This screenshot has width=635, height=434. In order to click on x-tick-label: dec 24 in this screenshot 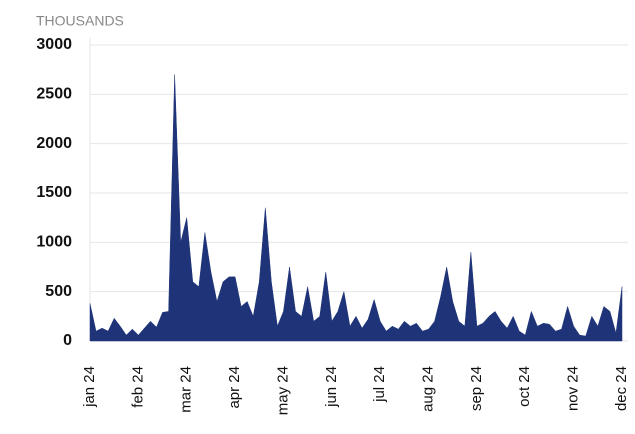, I will do `click(621, 388)`.